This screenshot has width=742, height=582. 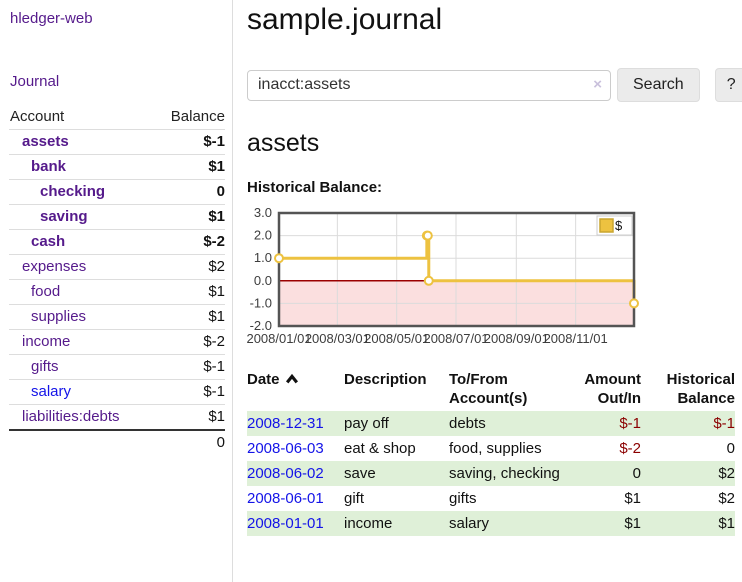 What do you see at coordinates (295, 389) in the screenshot?
I see `column-header-date: Date` at bounding box center [295, 389].